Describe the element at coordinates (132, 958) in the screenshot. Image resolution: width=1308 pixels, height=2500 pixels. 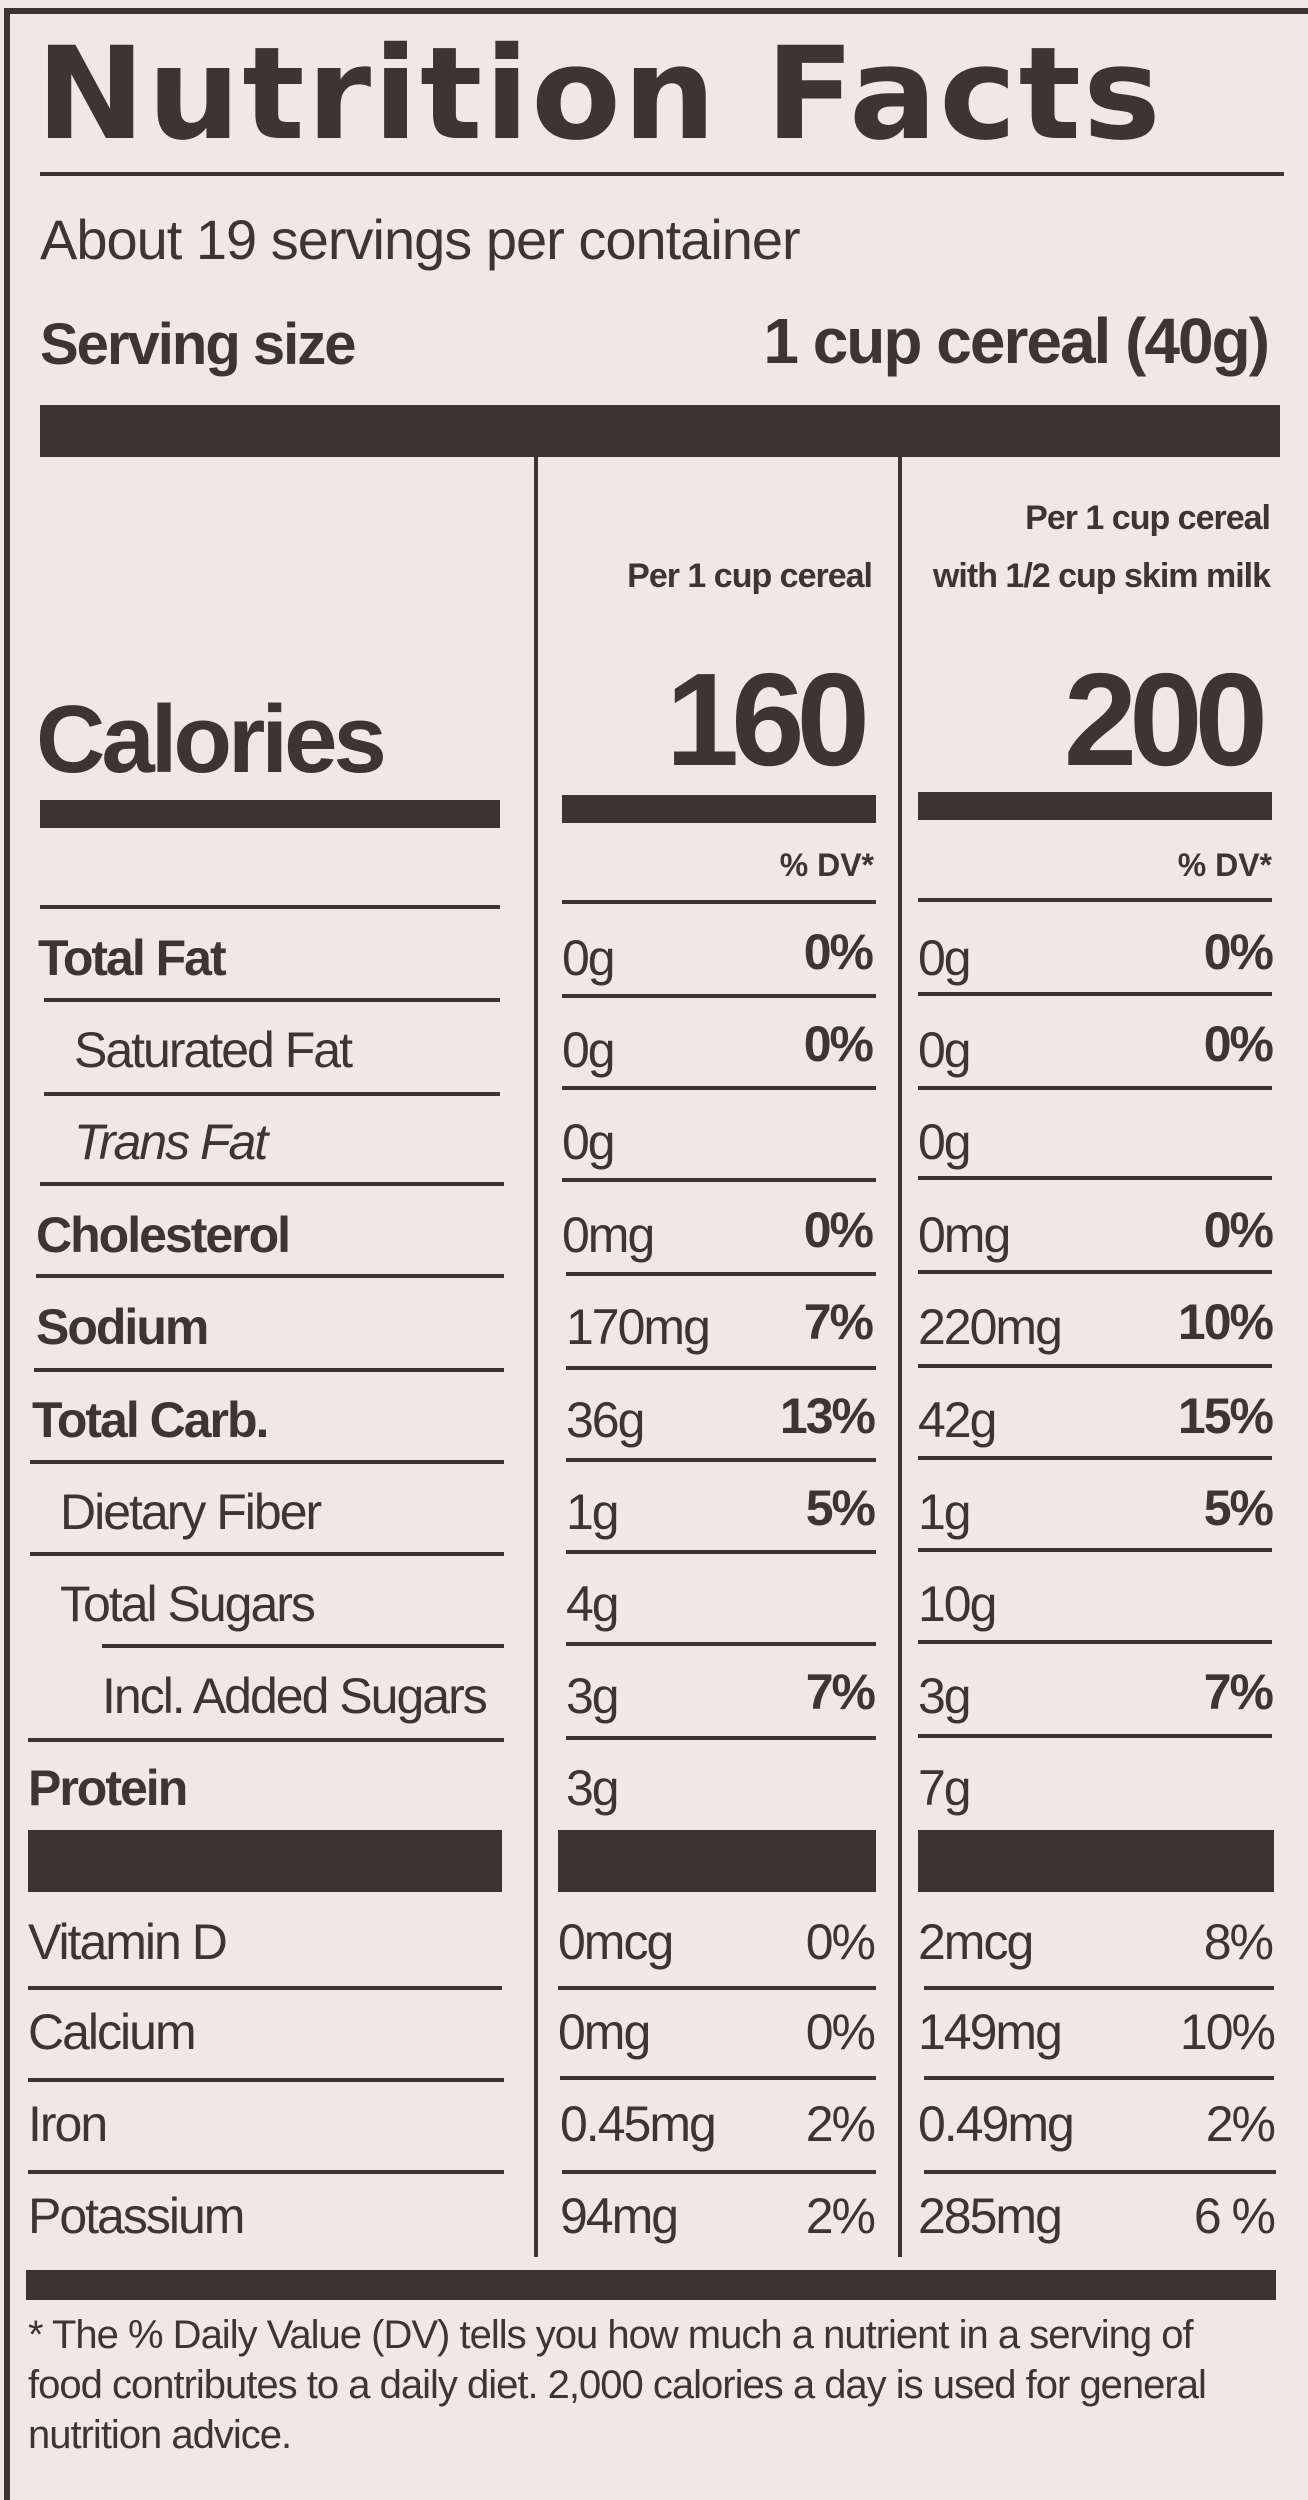
I see `nutrient-label-total-fat: Total Fat` at that location.